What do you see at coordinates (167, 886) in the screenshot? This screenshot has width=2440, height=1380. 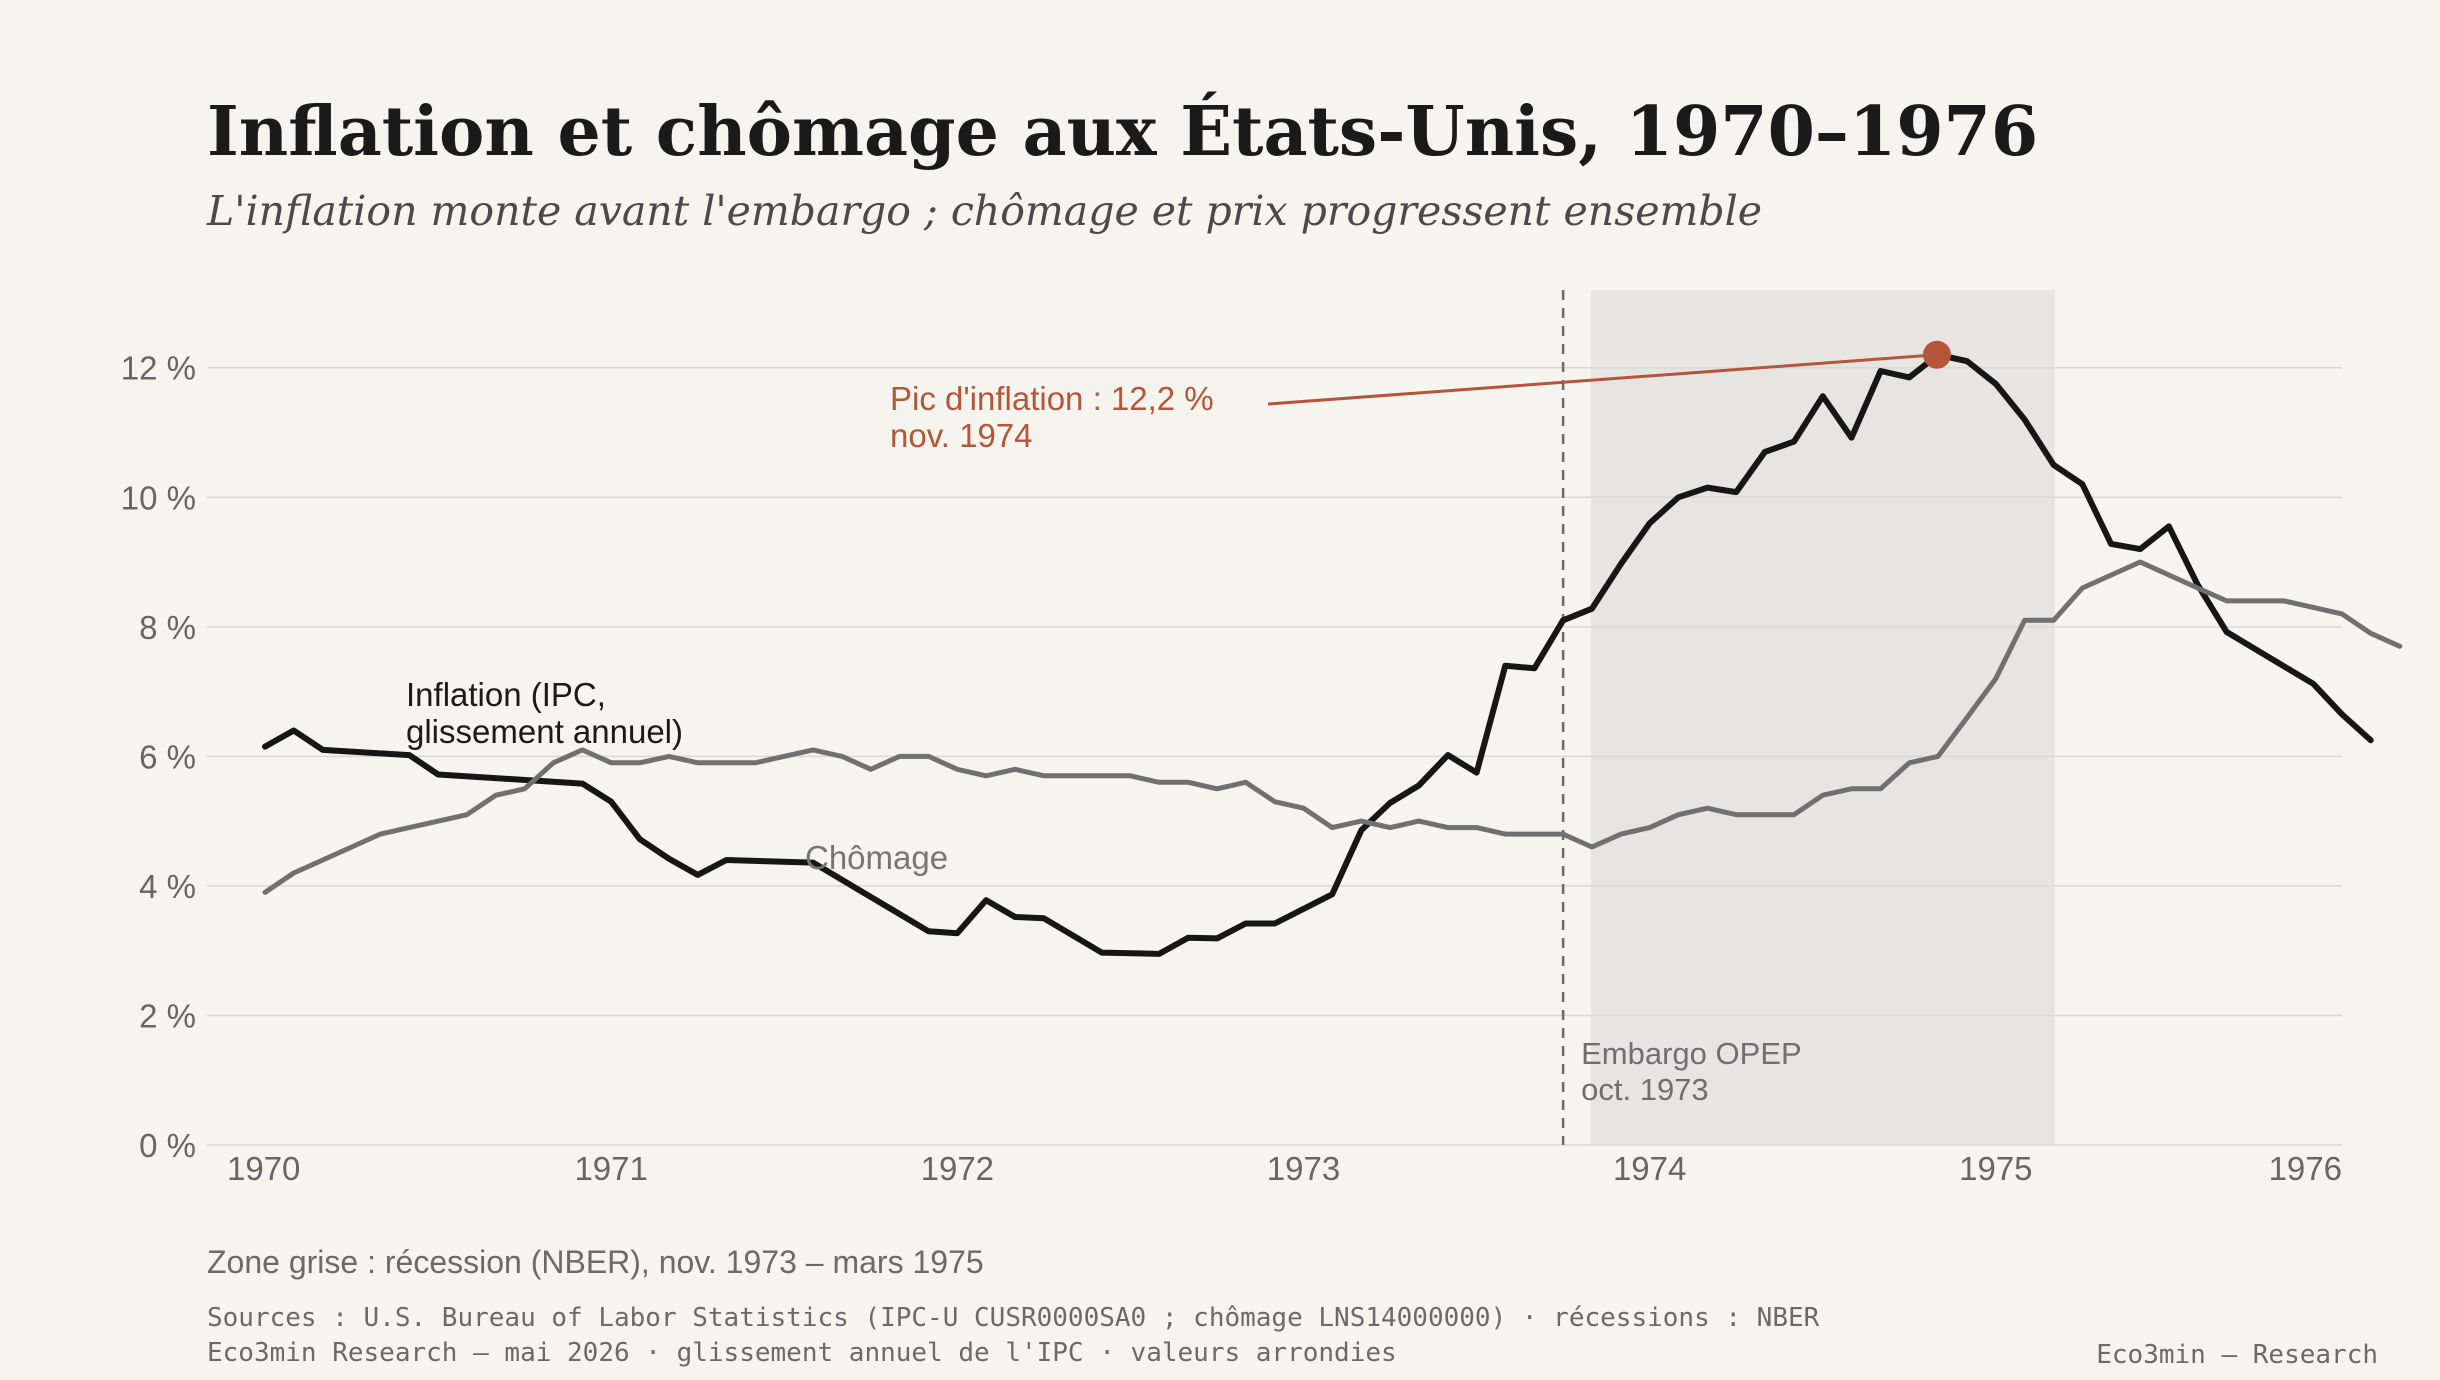 I see `y-tick-label: 4 %` at bounding box center [167, 886].